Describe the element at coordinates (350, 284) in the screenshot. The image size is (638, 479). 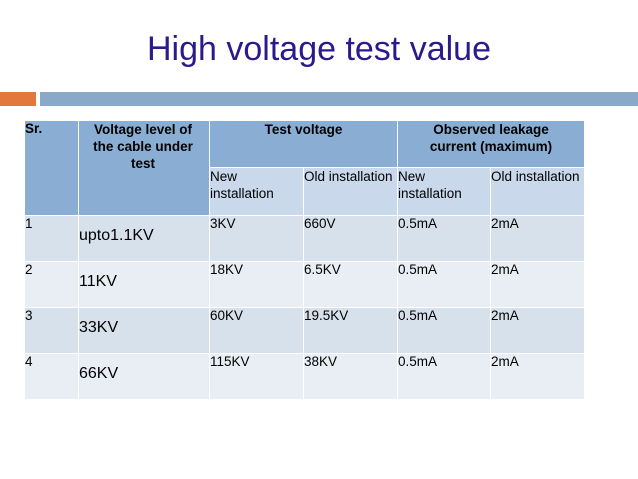
I see `cell-test-old: 6.5KV` at that location.